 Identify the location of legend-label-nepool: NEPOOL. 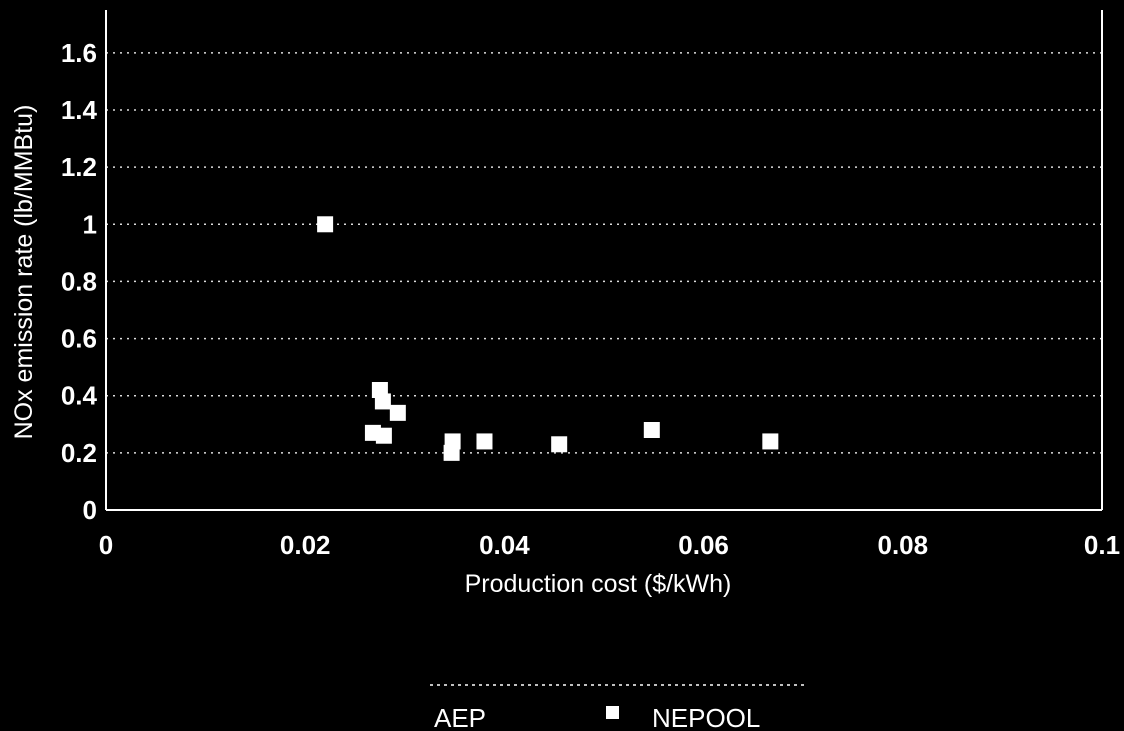
(706, 717).